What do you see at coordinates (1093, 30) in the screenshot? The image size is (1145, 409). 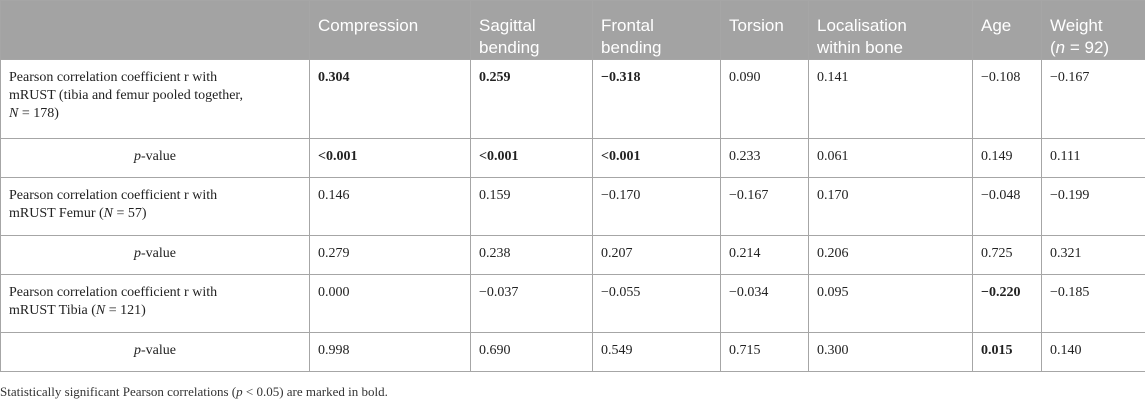 I see `header-weight: Weight (n = 92)` at bounding box center [1093, 30].